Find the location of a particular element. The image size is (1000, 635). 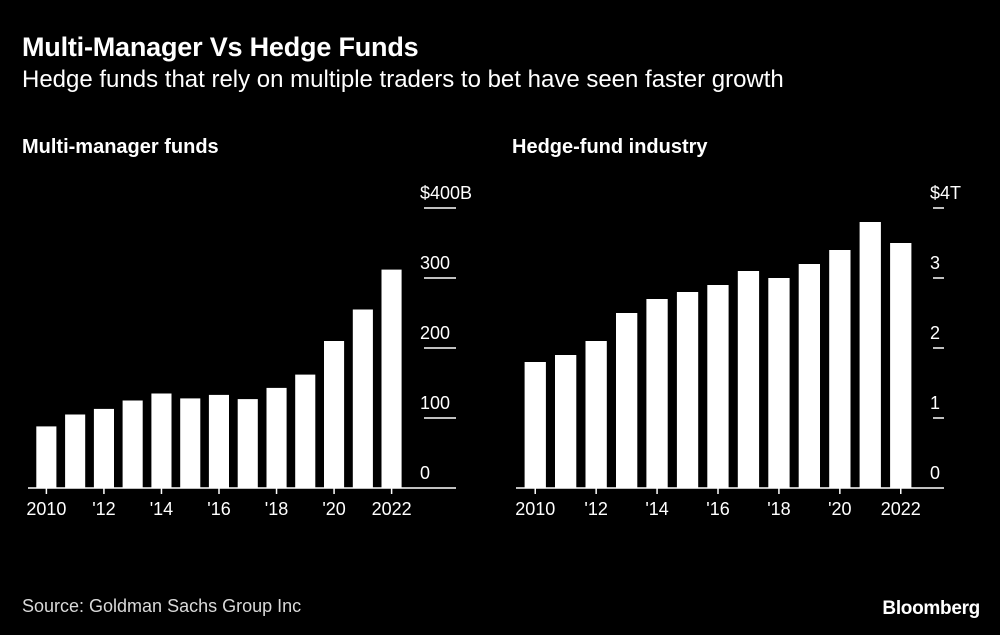

hedge-fund-panel-title: Hedge-fund industry is located at coordinates (610, 147).